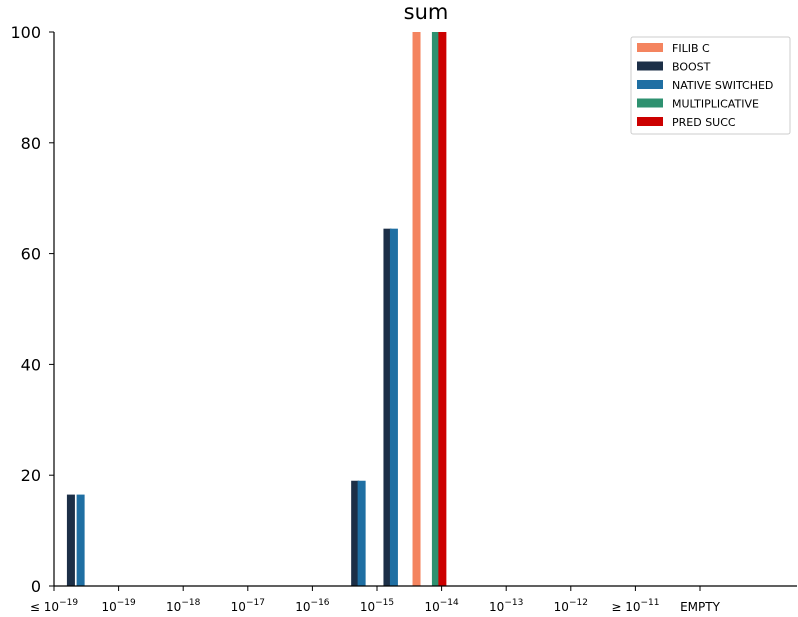 The width and height of the screenshot is (798, 617). I want to click on x-tick-label: ≥ 10−11, so click(635, 606).